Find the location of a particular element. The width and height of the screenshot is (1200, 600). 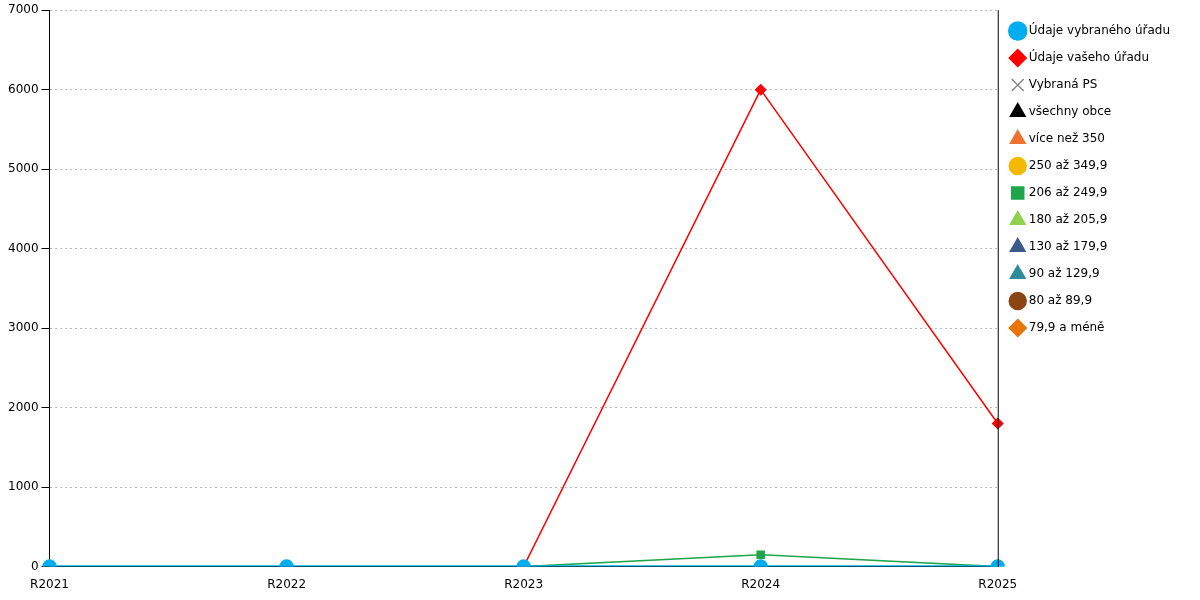

y-tick-label: 0 is located at coordinates (34, 565).